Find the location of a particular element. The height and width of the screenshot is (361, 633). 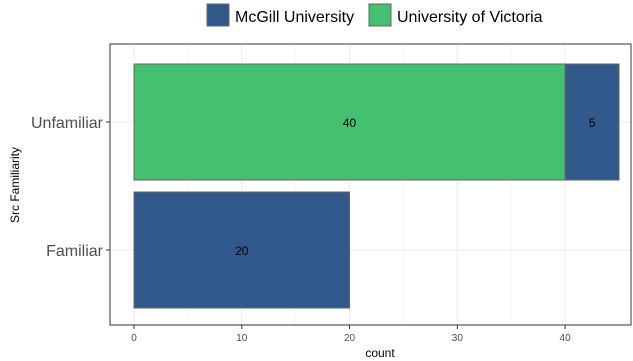

data-label-familiar-mcgill: 20 is located at coordinates (242, 251).